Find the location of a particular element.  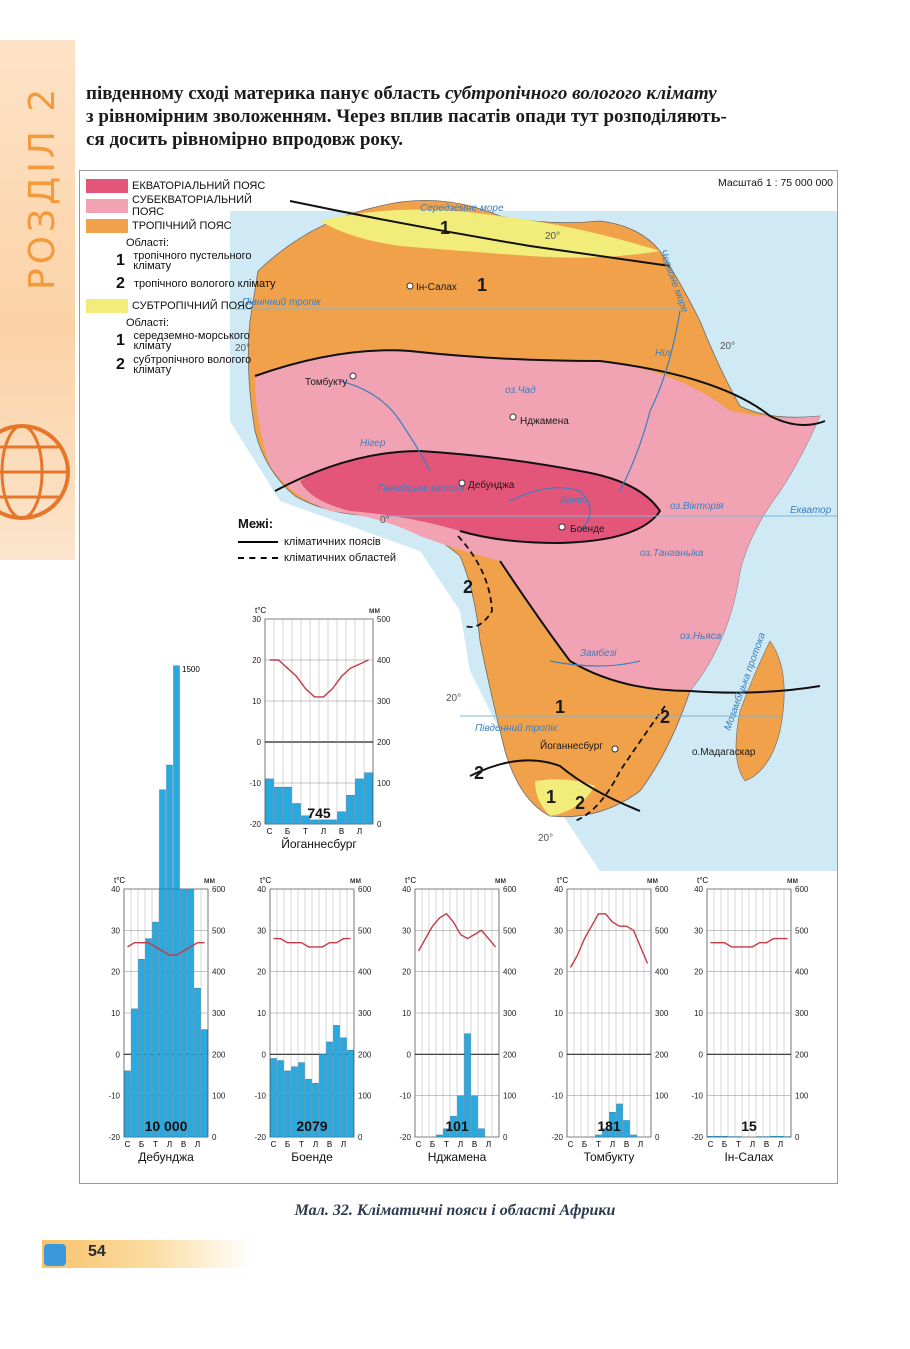

temp-unit-label: t°C is located at coordinates (702, 880).